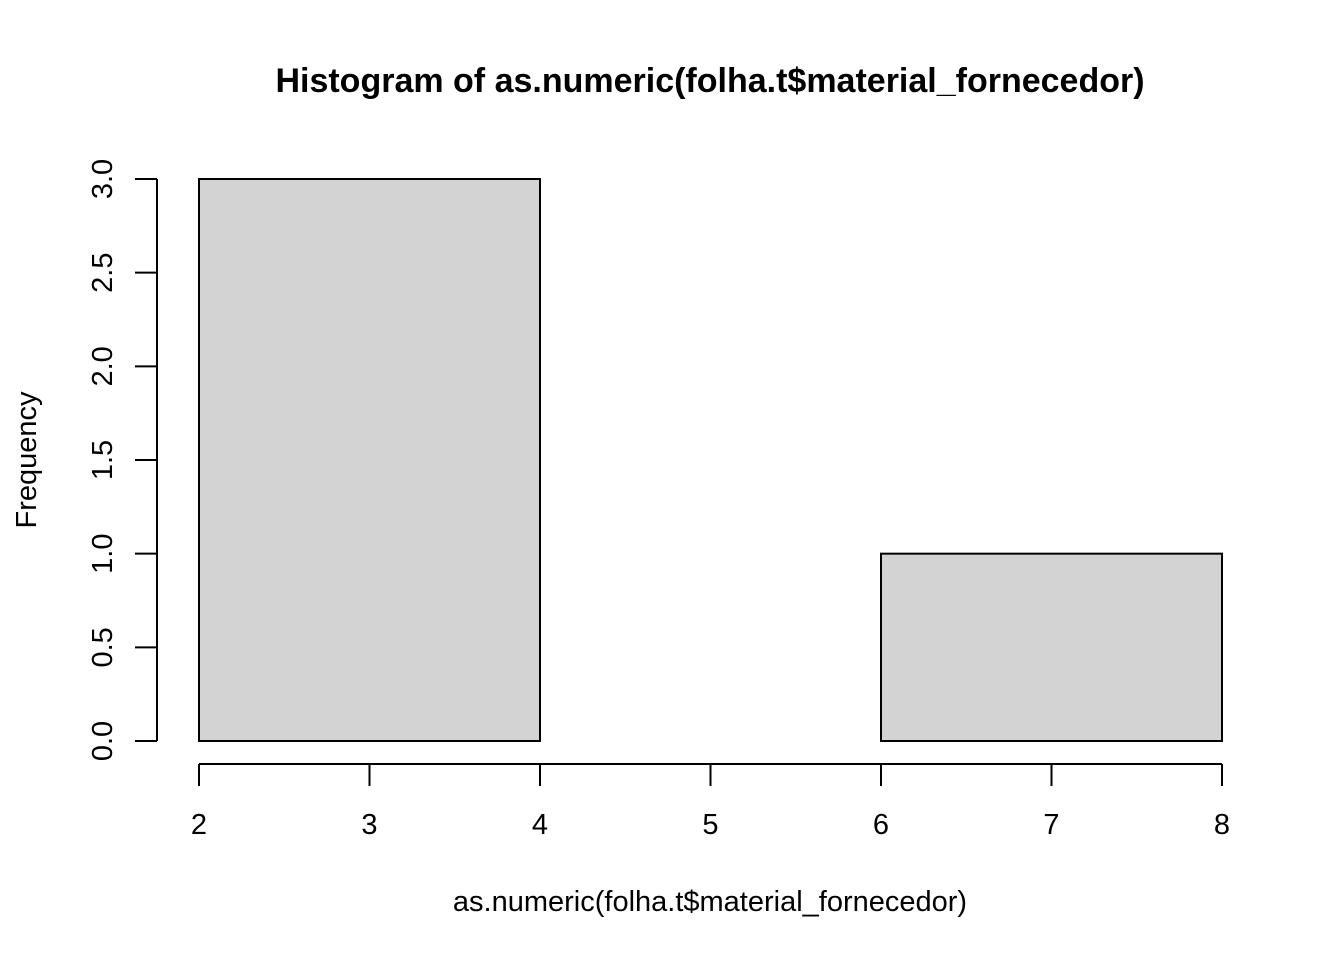  Describe the element at coordinates (540, 825) in the screenshot. I see `x-tick-label: 4` at that location.